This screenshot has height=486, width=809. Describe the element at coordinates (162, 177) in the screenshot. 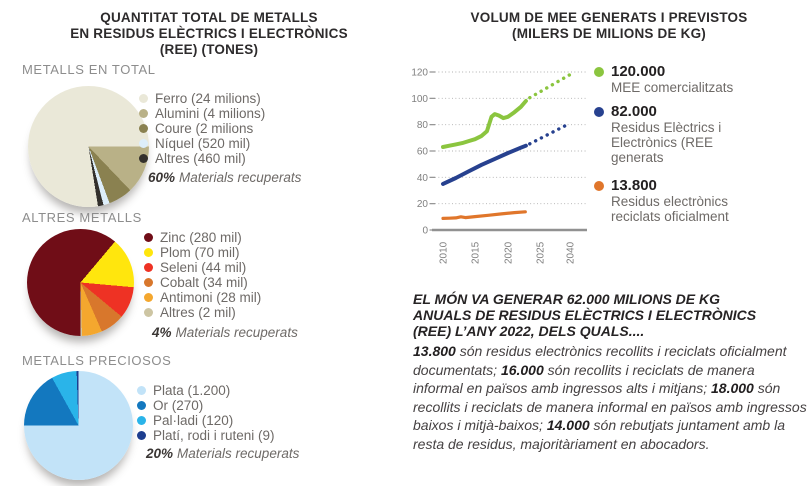

I see `recovered-percent: 60%` at that location.